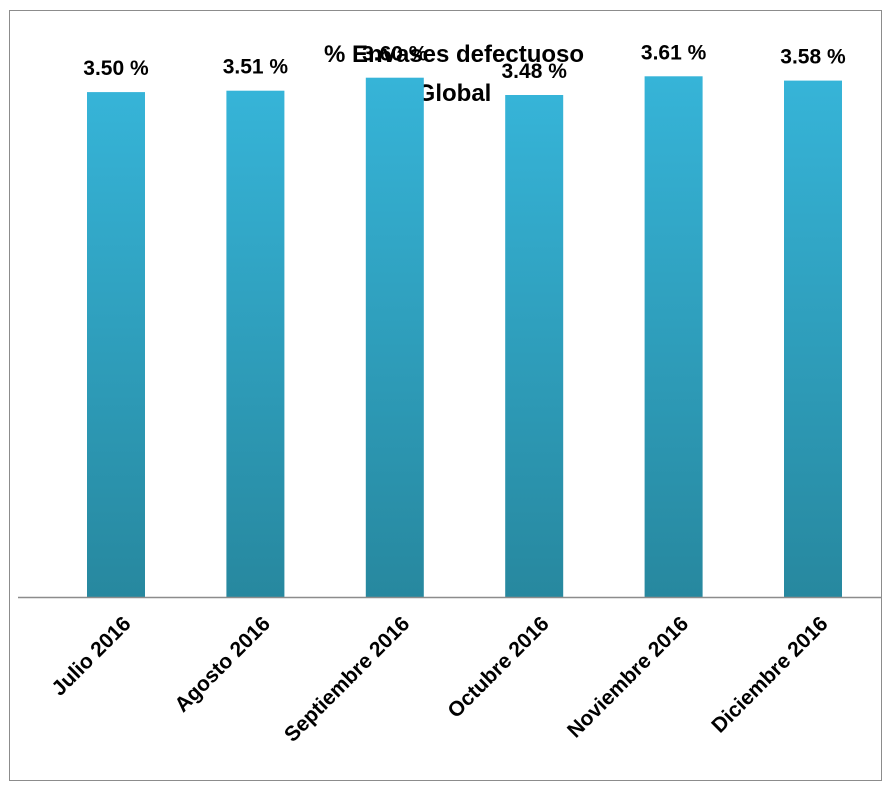 This screenshot has width=895, height=792. I want to click on chart-title-line-2: Global, so click(454, 93).